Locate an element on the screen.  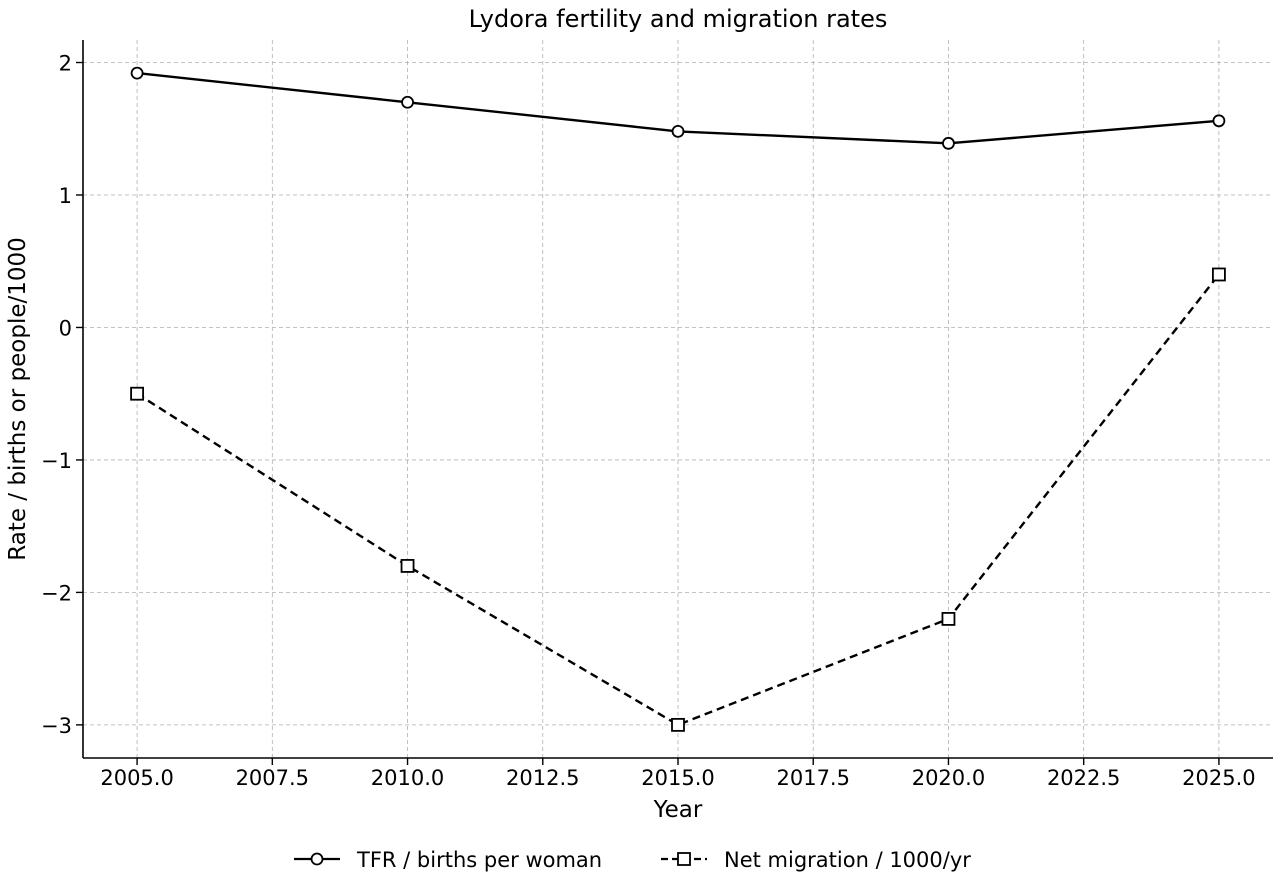
legend-item-tfr: TFR / births per woman is located at coordinates (448, 860).